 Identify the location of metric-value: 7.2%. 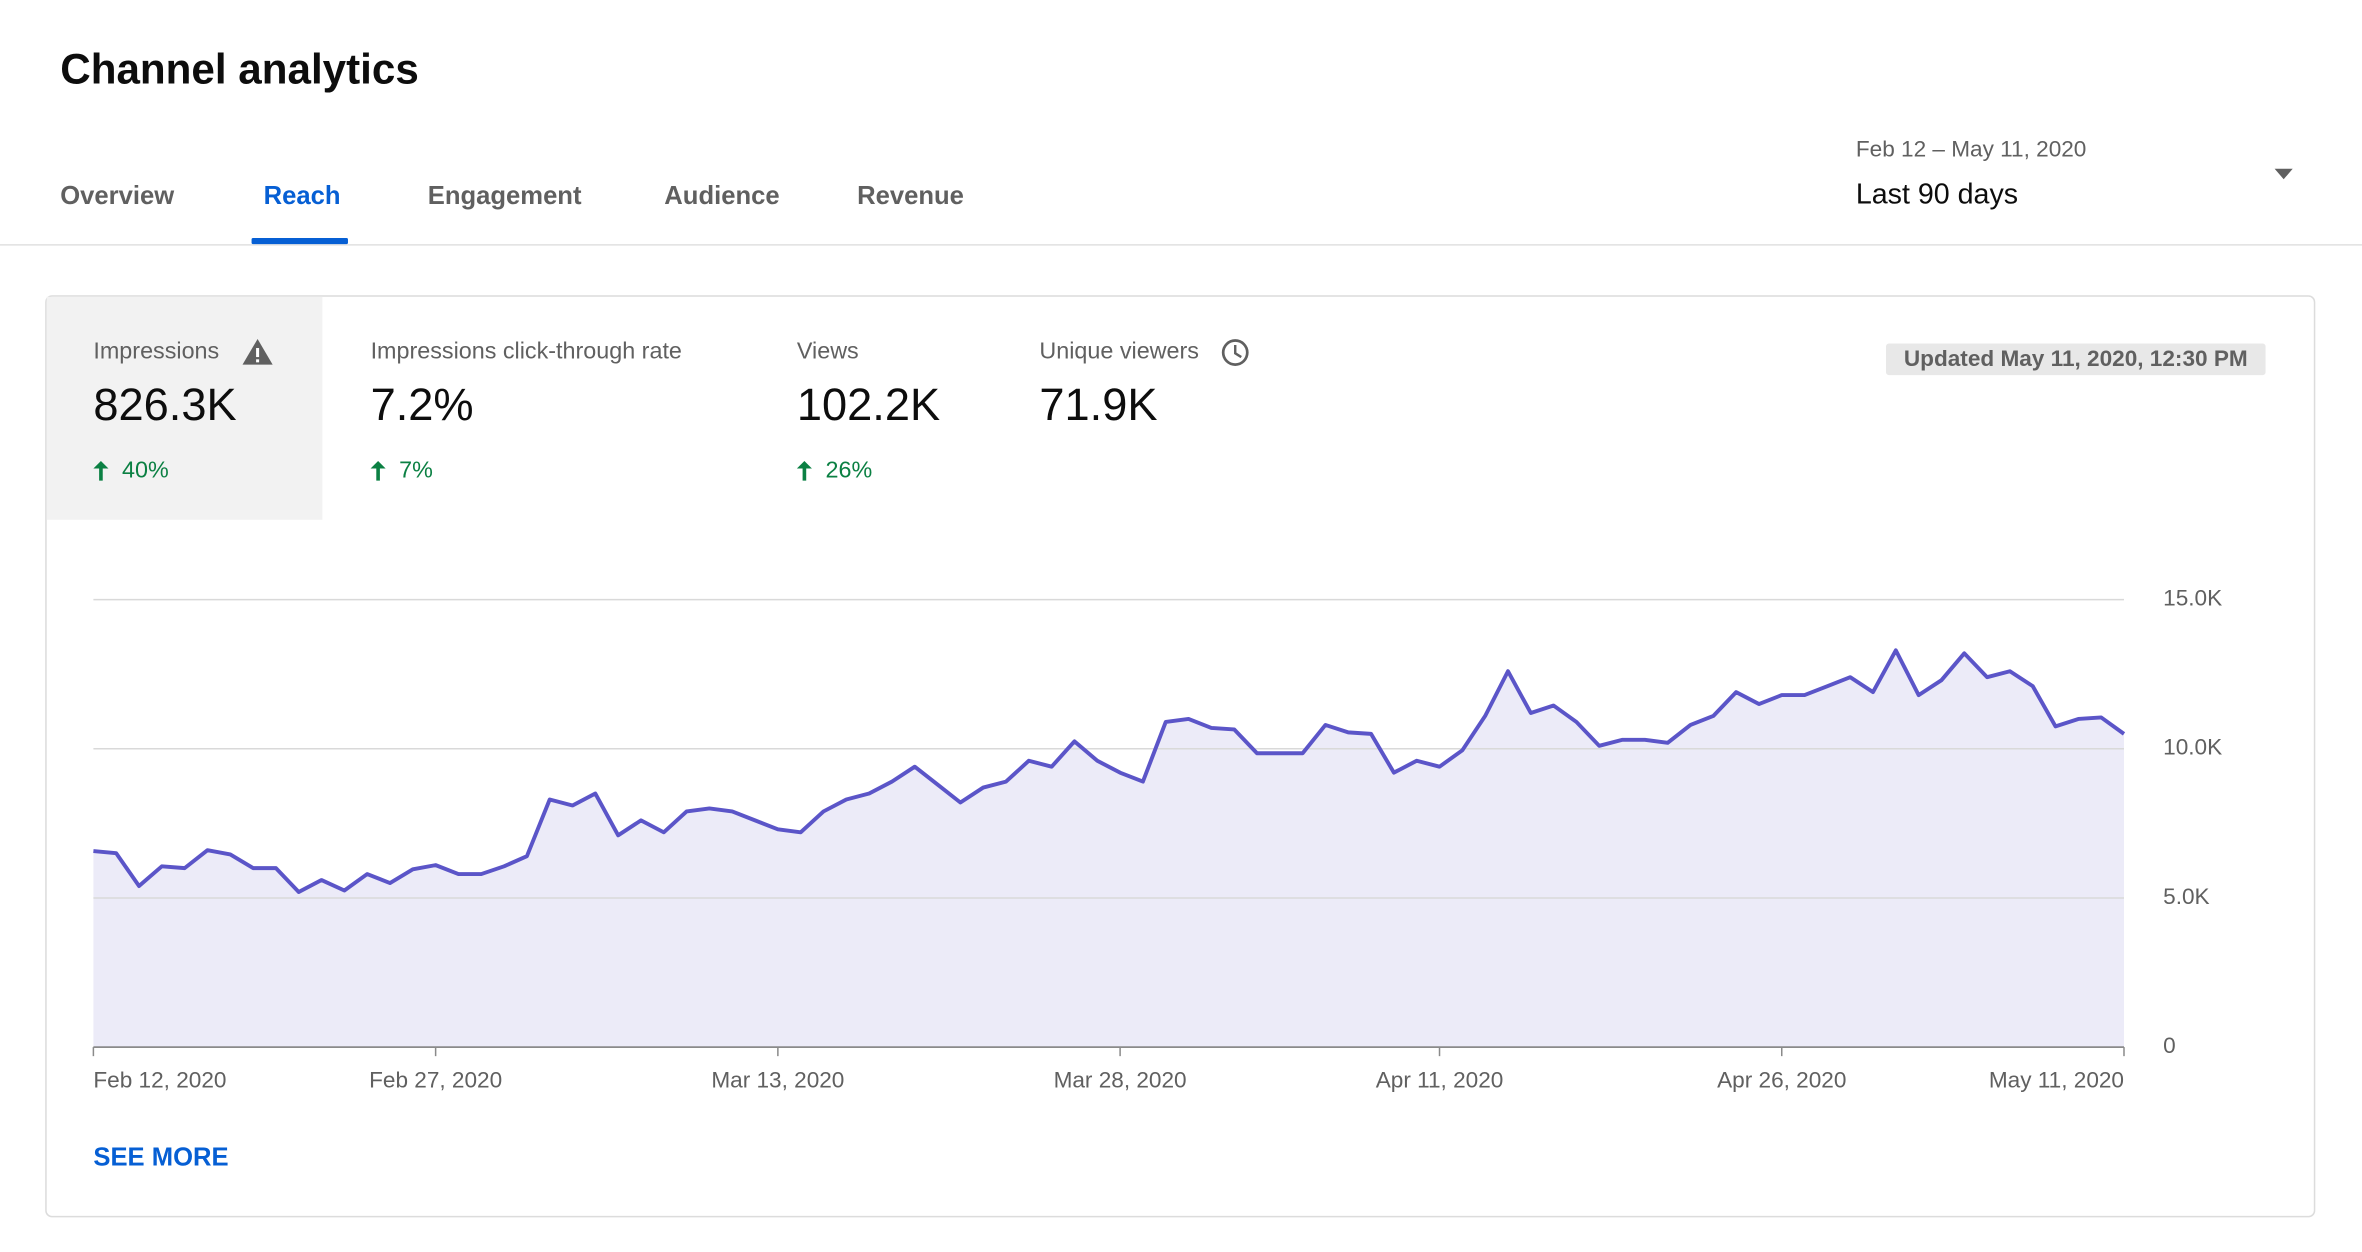
(422, 404).